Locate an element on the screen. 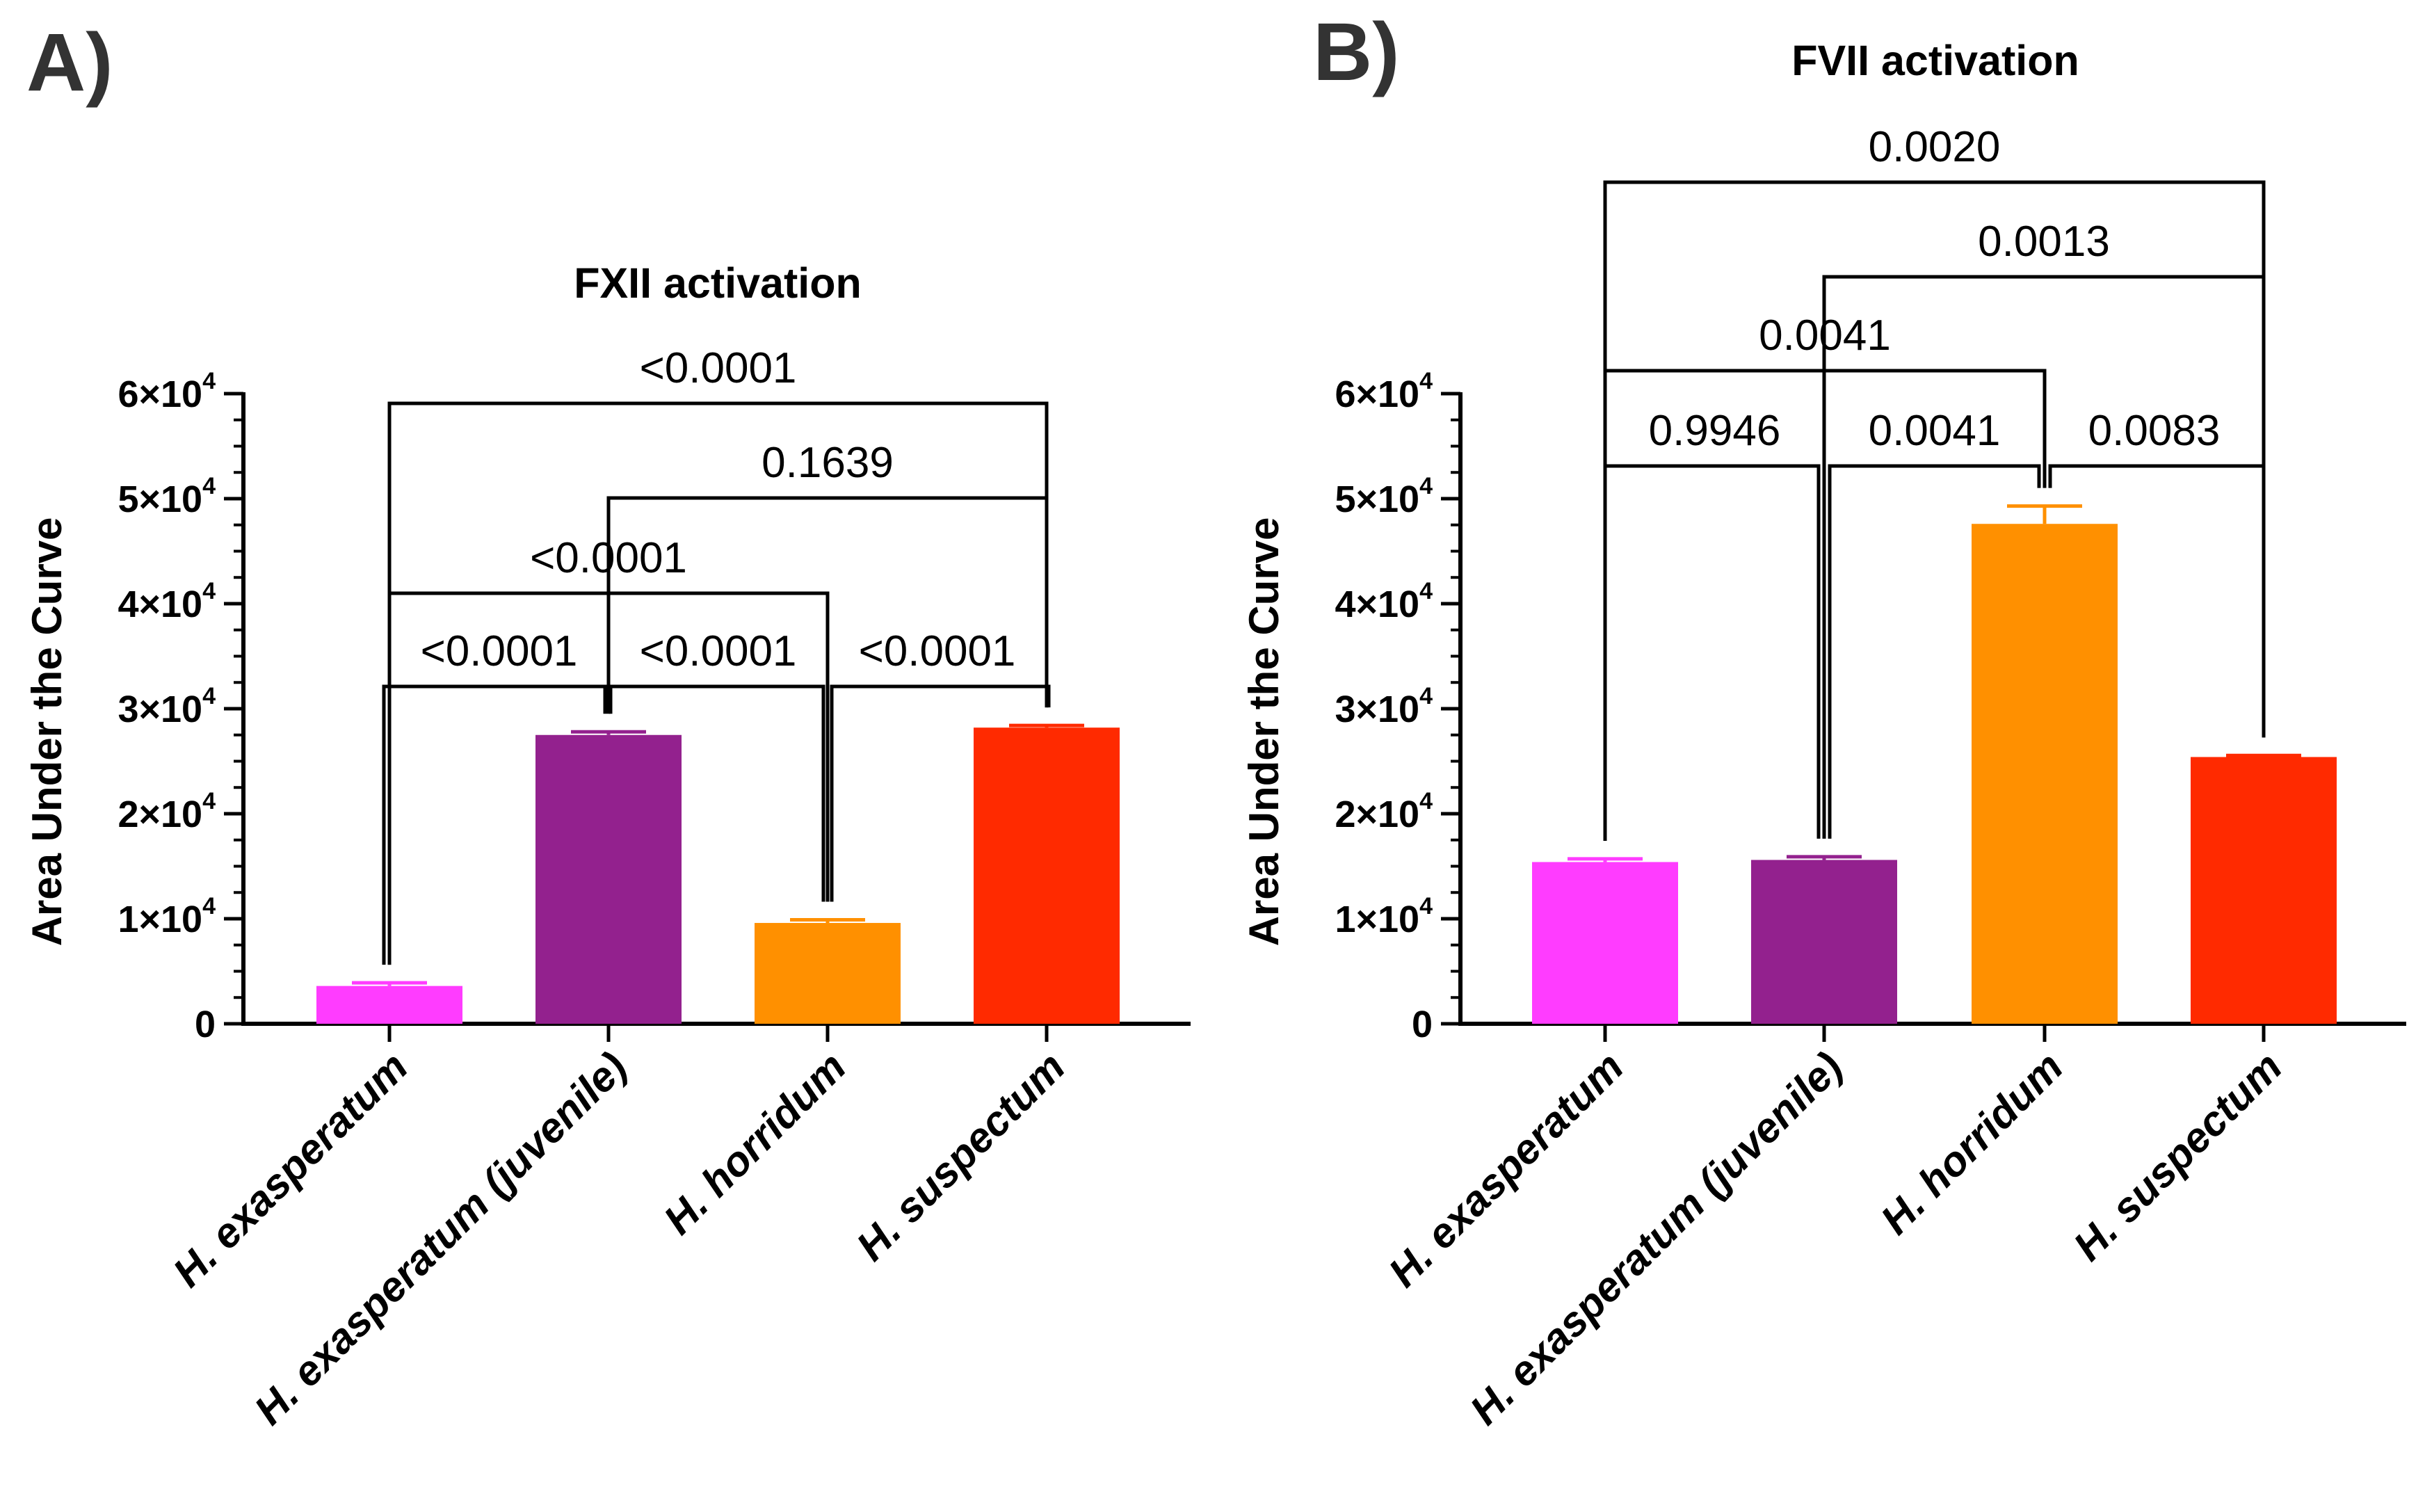 Image resolution: width=2425 pixels, height=1512 pixels. panel-b-y-axis-label: Area Under the Curve is located at coordinates (1264, 732).